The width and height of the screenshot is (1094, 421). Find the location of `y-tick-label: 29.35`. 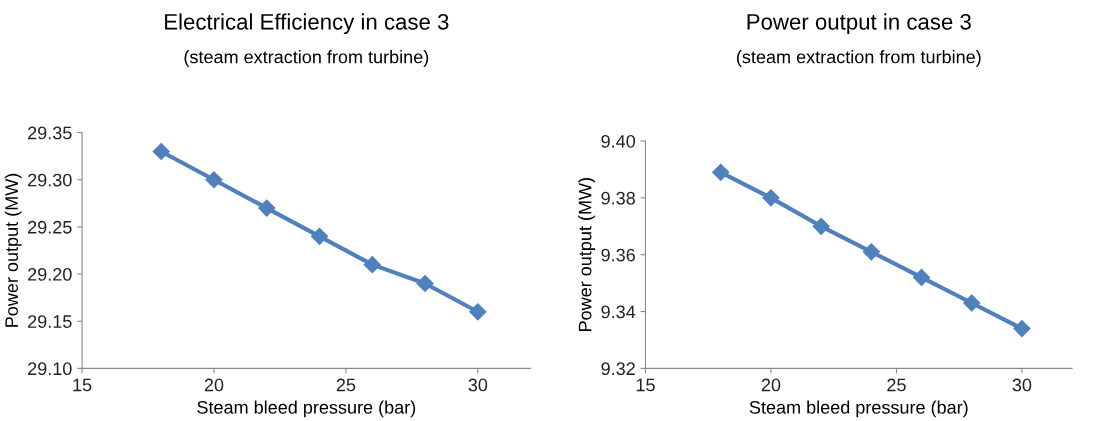

y-tick-label: 29.35 is located at coordinates (50, 133).